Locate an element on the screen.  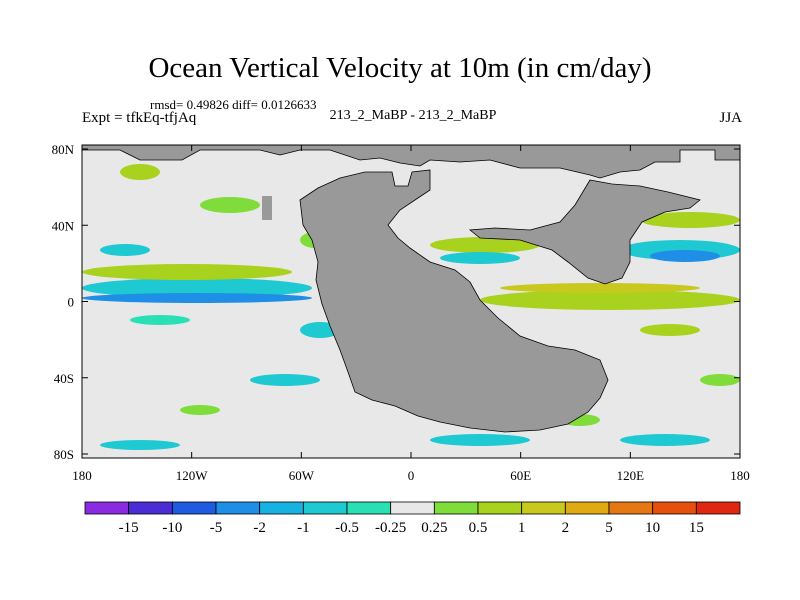
x-tick-label: 0 is located at coordinates (411, 475).